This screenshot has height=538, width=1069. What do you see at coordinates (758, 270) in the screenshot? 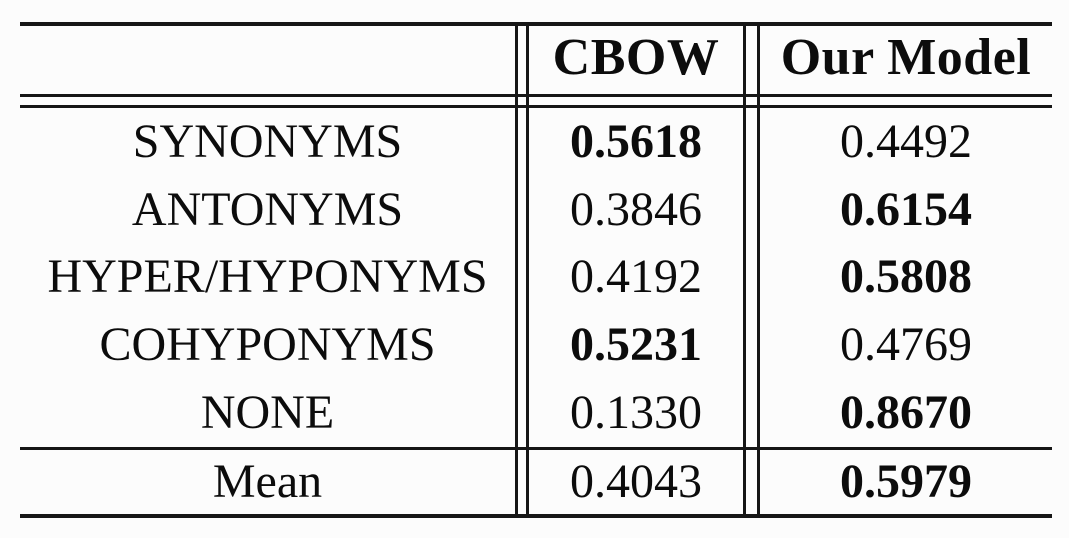
I see `table-vrule-col2-right` at bounding box center [758, 270].